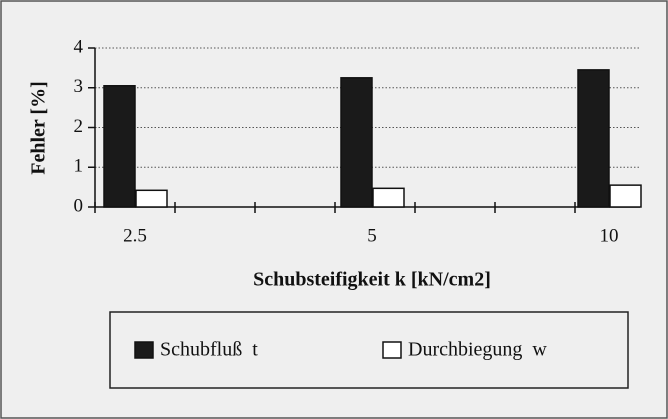 The width and height of the screenshot is (668, 419). Describe the element at coordinates (79, 166) in the screenshot. I see `y-tick-label: 1` at that location.